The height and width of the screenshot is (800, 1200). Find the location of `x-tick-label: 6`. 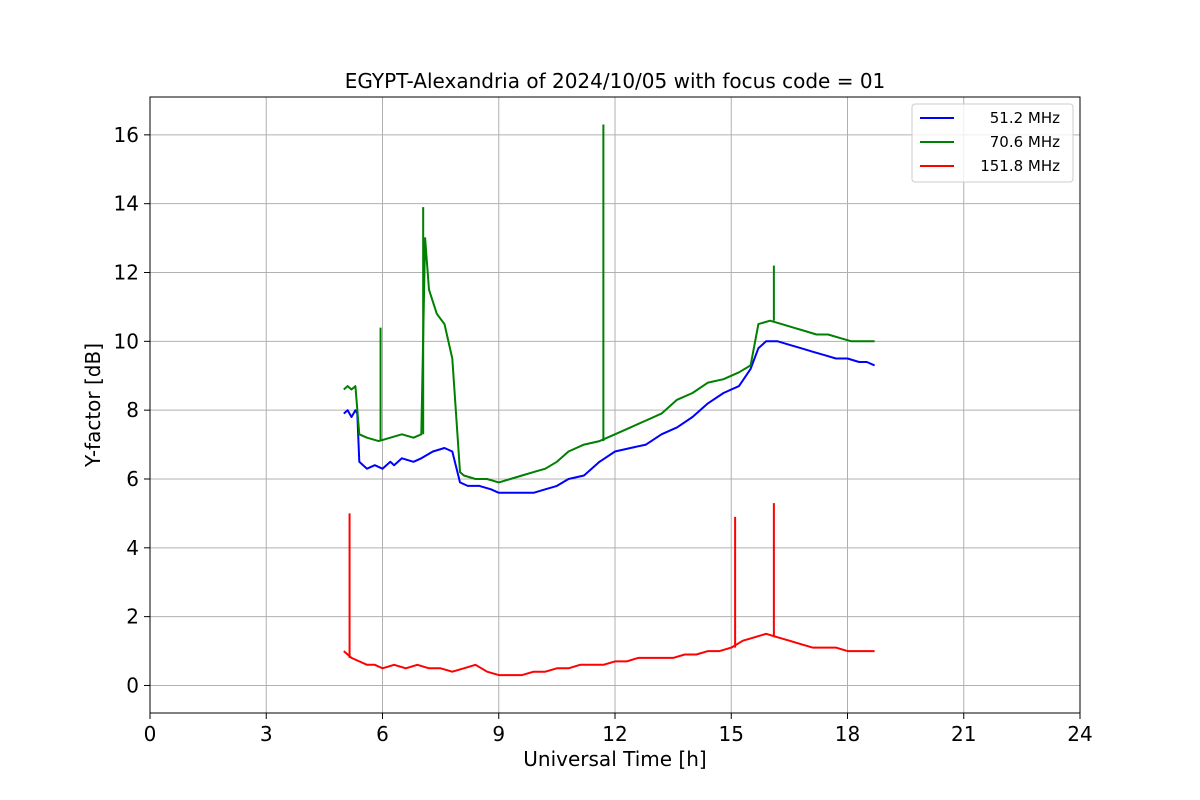

x-tick-label: 6 is located at coordinates (382, 734).